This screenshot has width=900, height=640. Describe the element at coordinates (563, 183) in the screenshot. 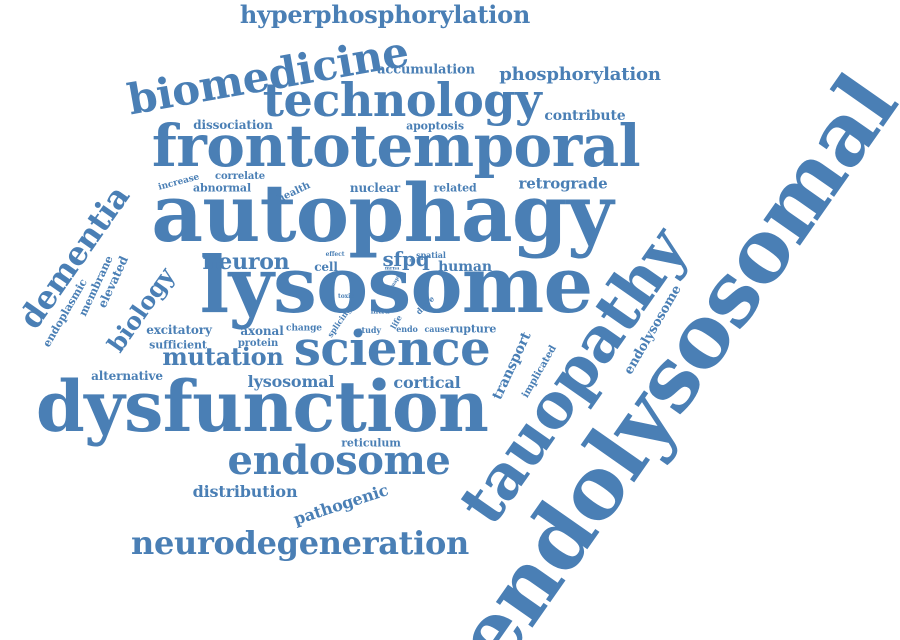

I see `word-retrograde: retrograde` at that location.